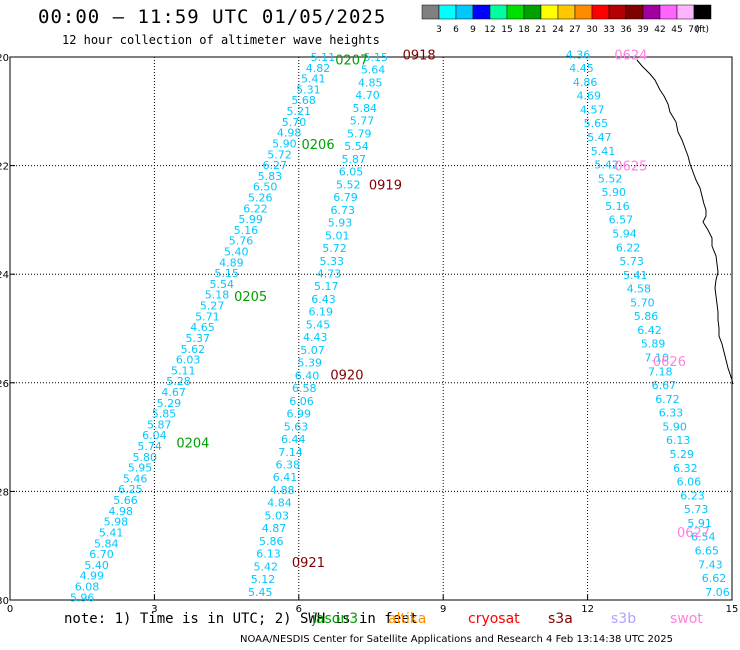 The image size is (740, 650). Describe the element at coordinates (630, 55) in the screenshot. I see `pass-label: 0624` at that location.